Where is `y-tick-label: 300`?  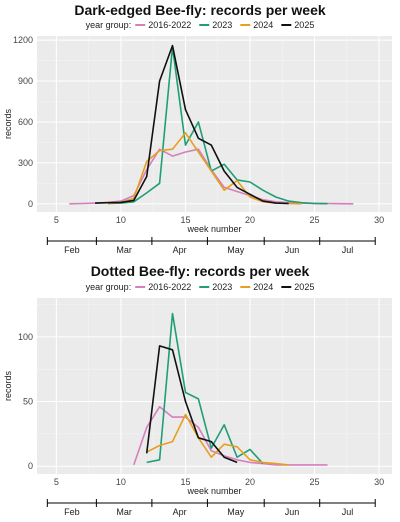
y-tick-label: 300 is located at coordinates (25, 163).